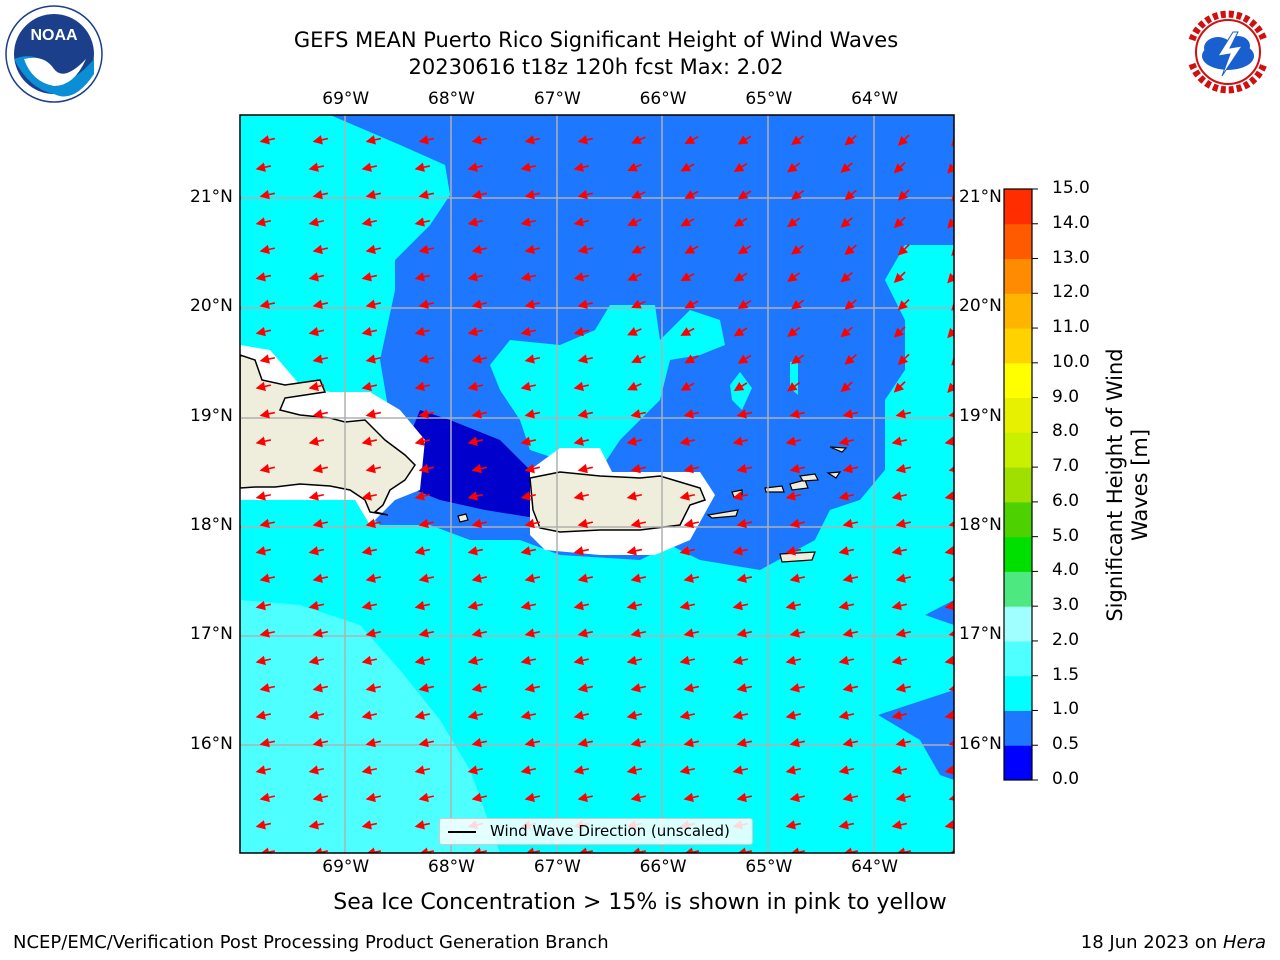  Describe the element at coordinates (1244, 942) in the screenshot. I see `footer-host: Hera` at that location.